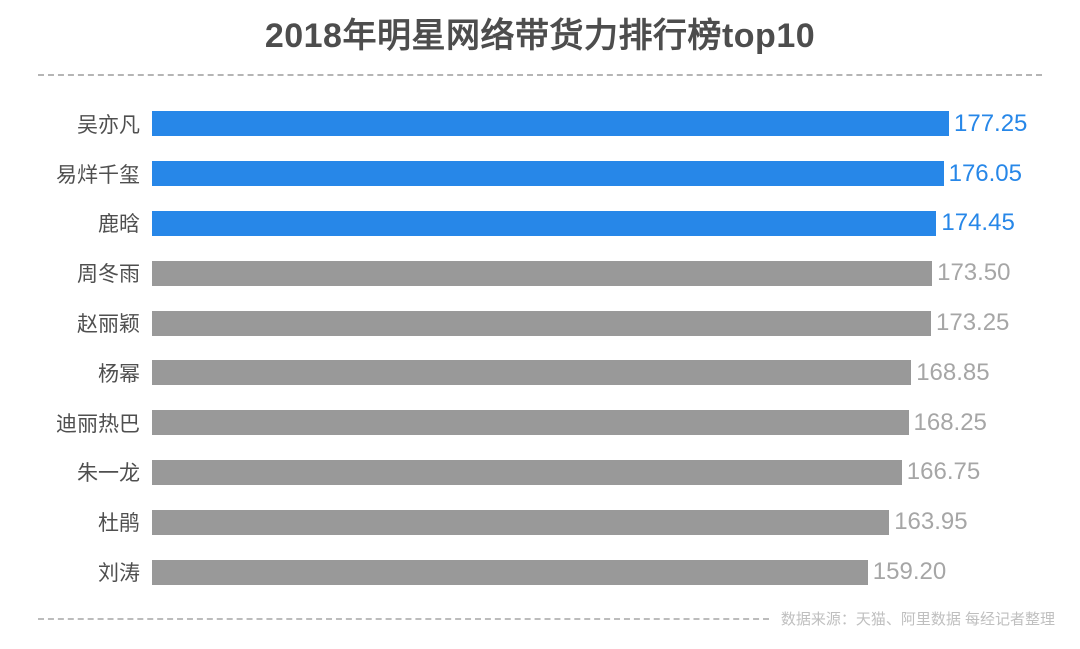 Image resolution: width=1080 pixels, height=649 pixels. What do you see at coordinates (98, 175) in the screenshot?
I see `category-label: 易烊千玺` at bounding box center [98, 175].